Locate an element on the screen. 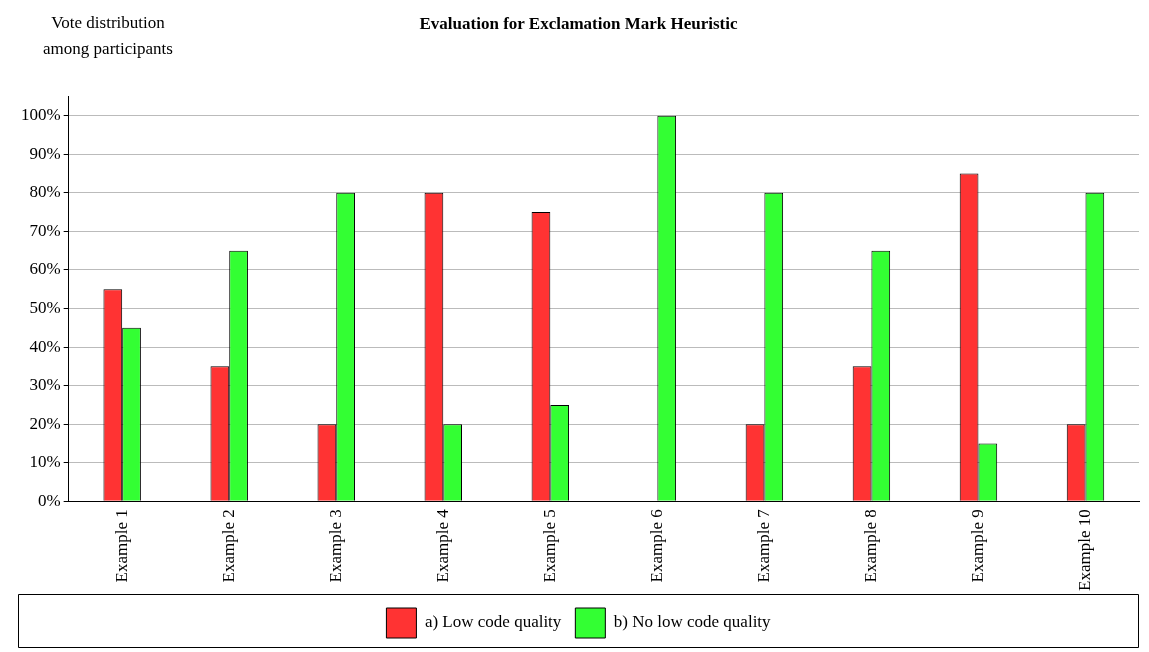 This screenshot has width=1149, height=652. x-tick-label: Example 7 is located at coordinates (763, 545).